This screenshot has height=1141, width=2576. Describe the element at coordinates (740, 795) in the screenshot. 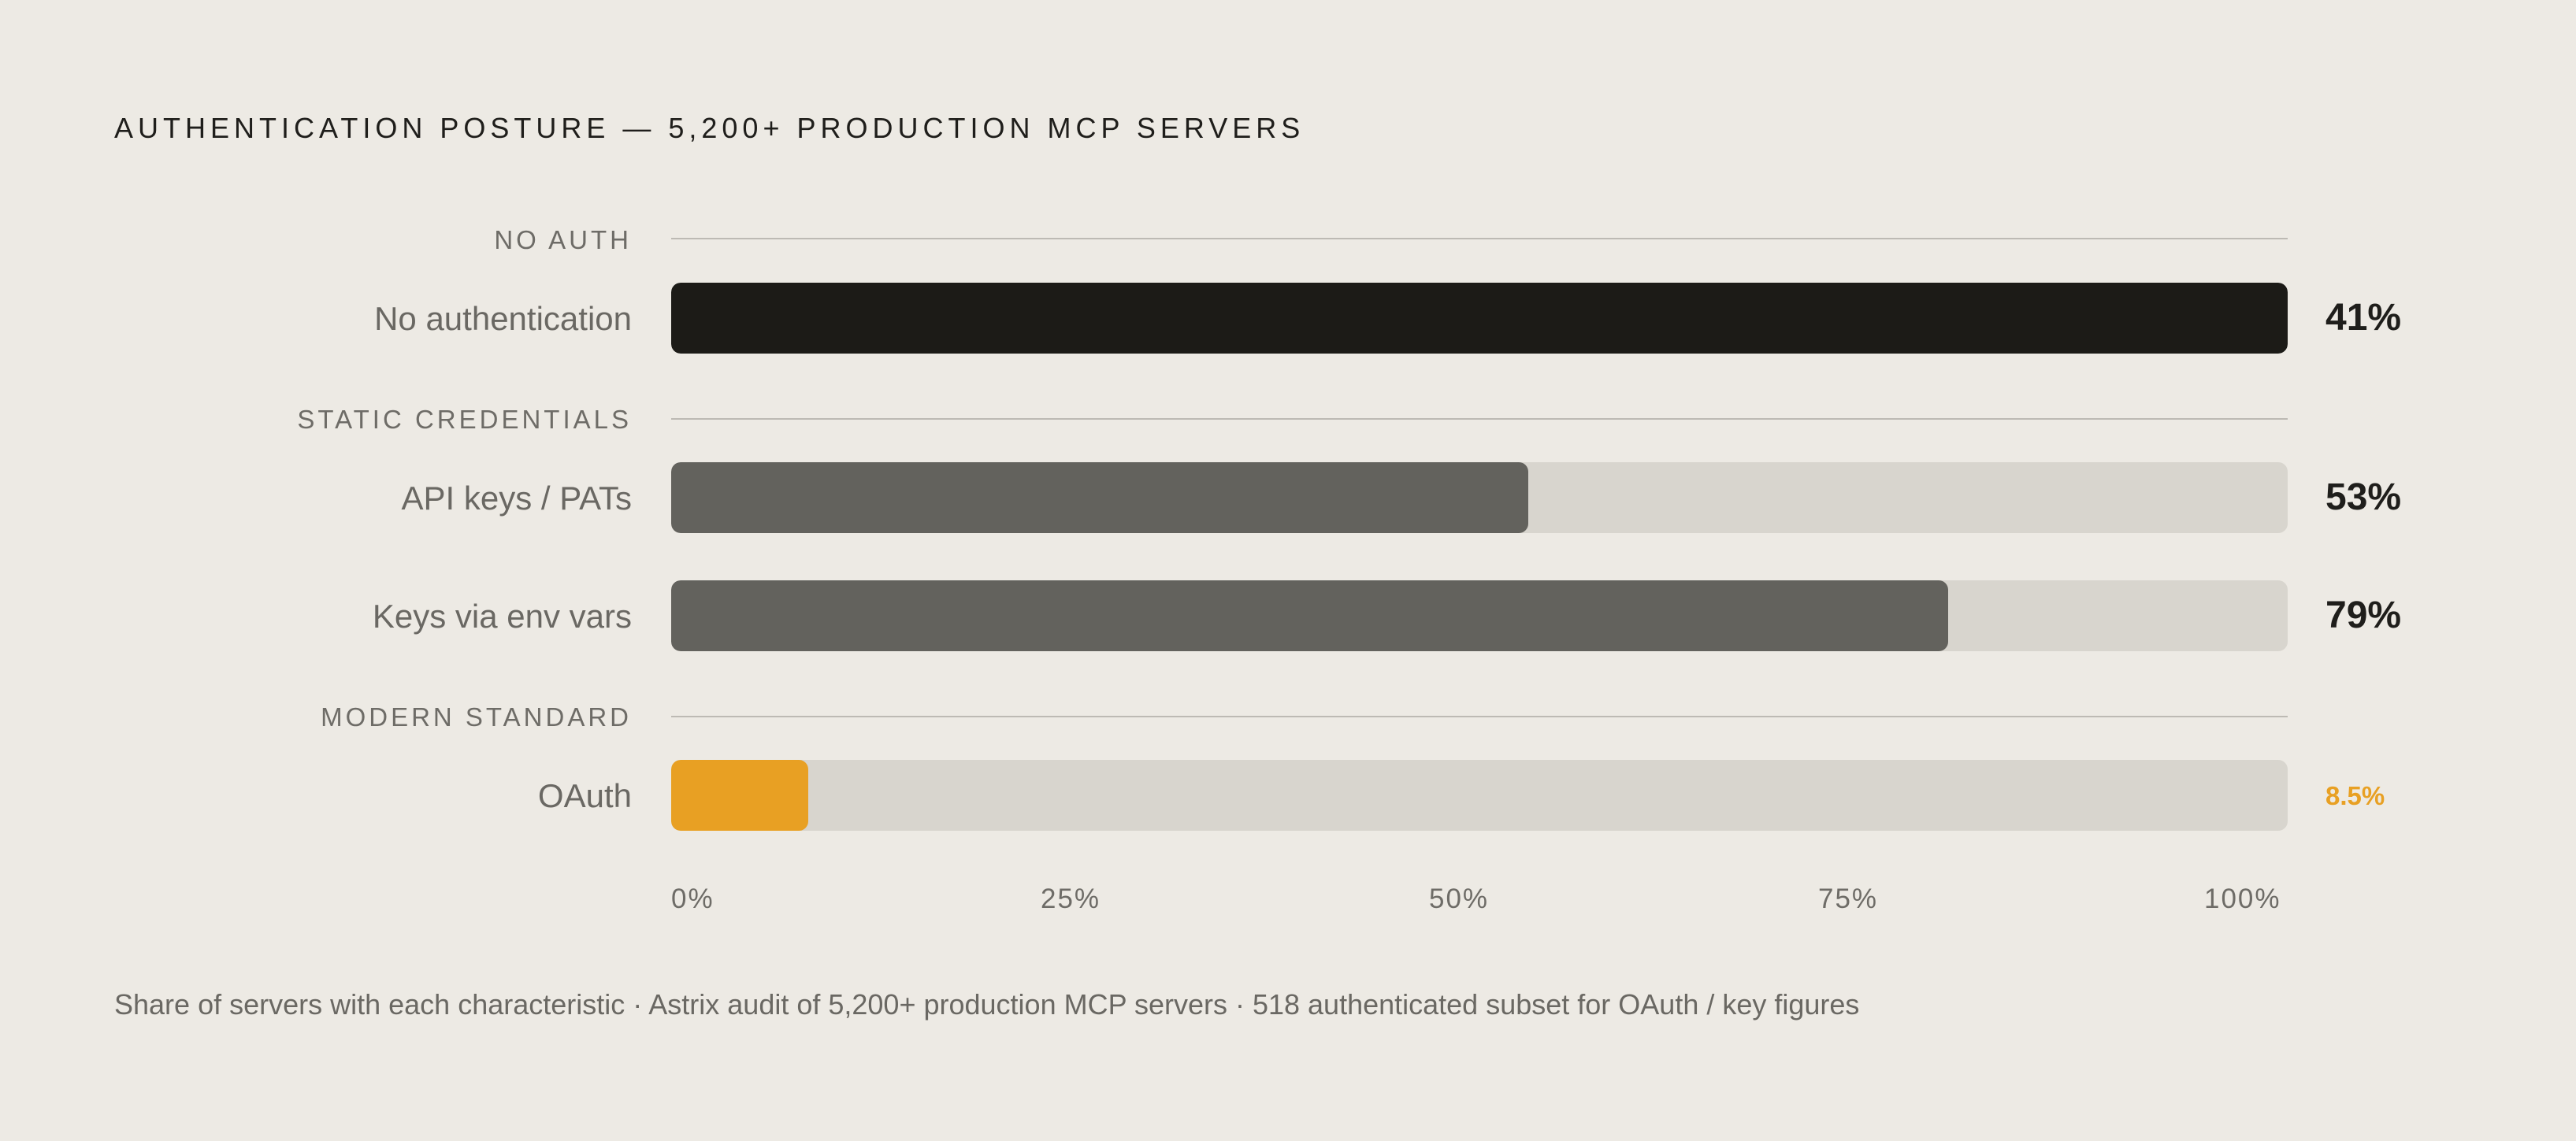

I see `bar-oauth` at that location.